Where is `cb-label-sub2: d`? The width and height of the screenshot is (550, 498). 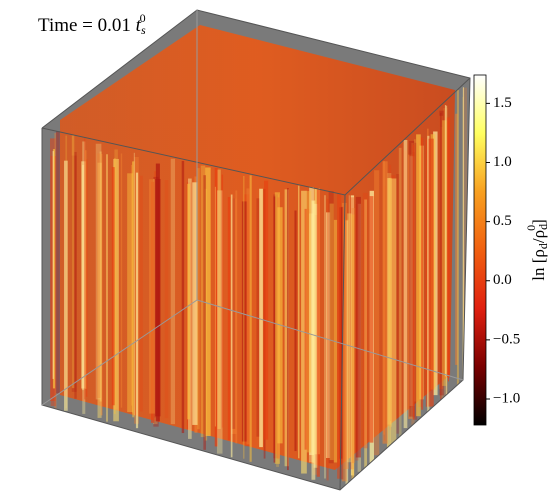 cb-label-sub2: d is located at coordinates (543, 227).